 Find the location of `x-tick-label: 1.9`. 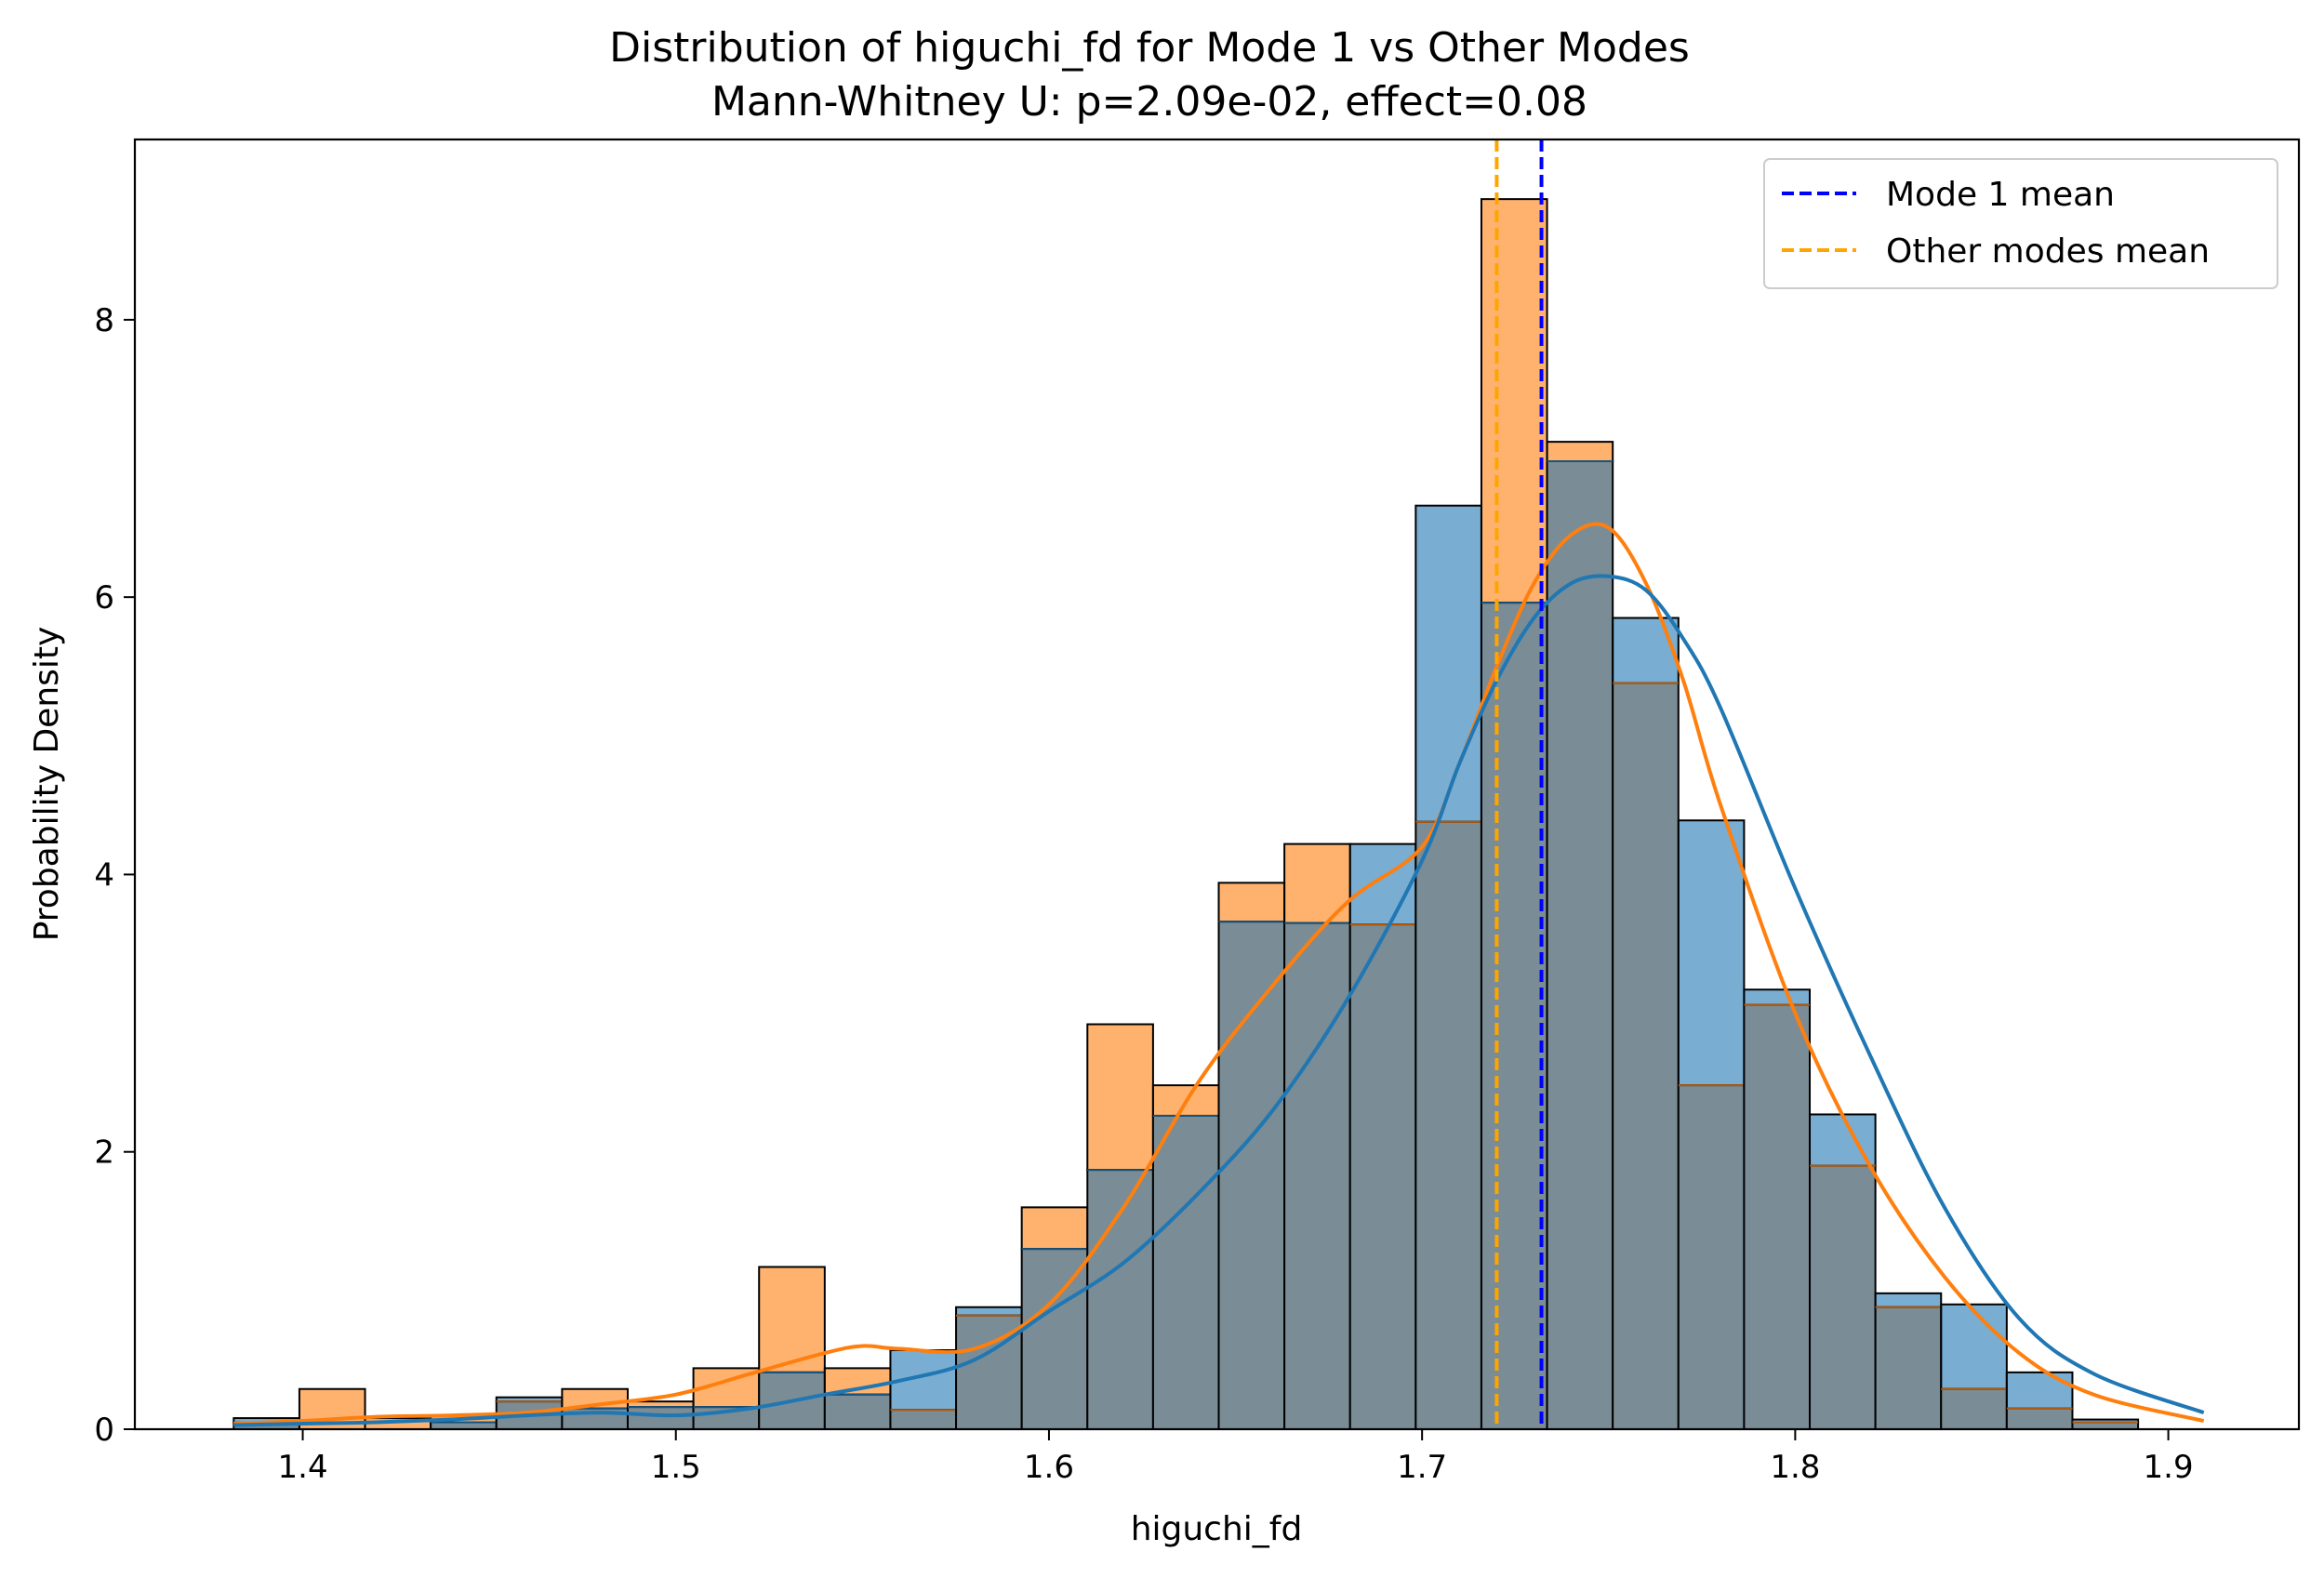

x-tick-label: 1.9 is located at coordinates (2169, 1467).